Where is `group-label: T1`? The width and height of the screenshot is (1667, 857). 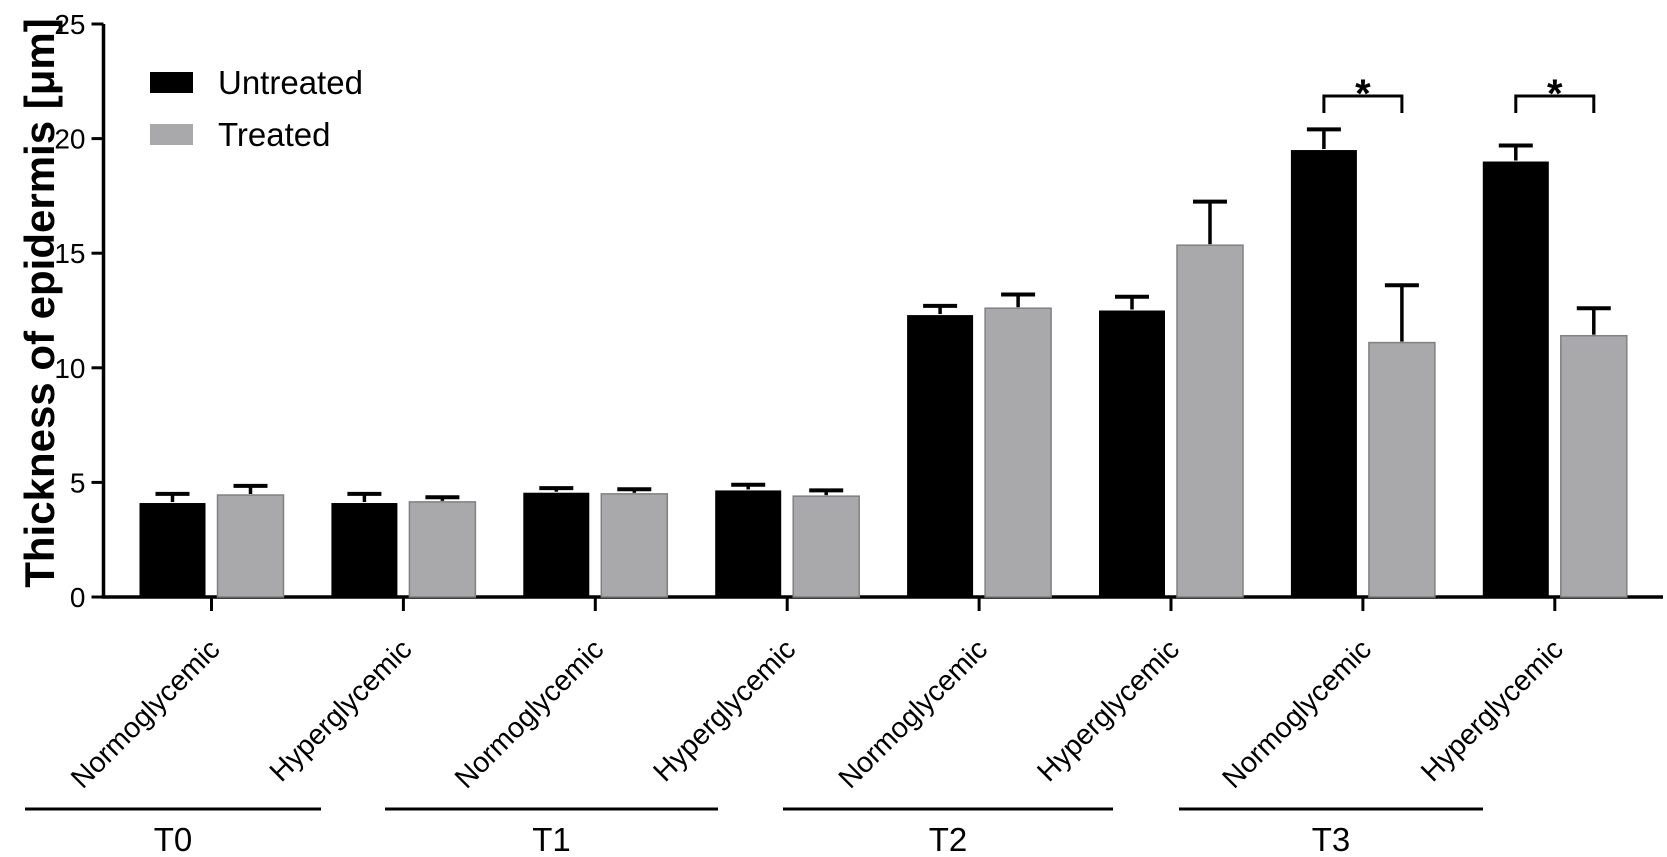 group-label: T1 is located at coordinates (551, 839).